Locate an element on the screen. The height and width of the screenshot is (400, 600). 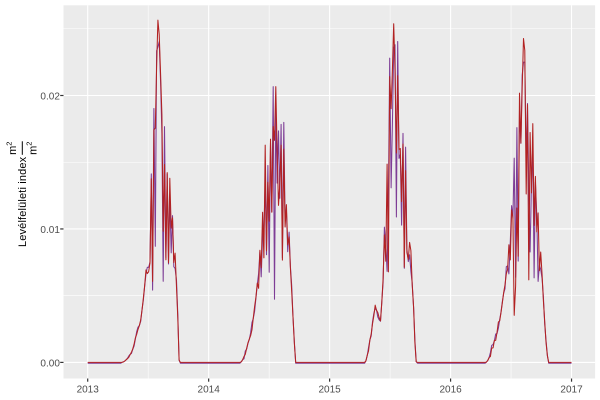
svg-text: 0.00 is located at coordinates (50, 363).